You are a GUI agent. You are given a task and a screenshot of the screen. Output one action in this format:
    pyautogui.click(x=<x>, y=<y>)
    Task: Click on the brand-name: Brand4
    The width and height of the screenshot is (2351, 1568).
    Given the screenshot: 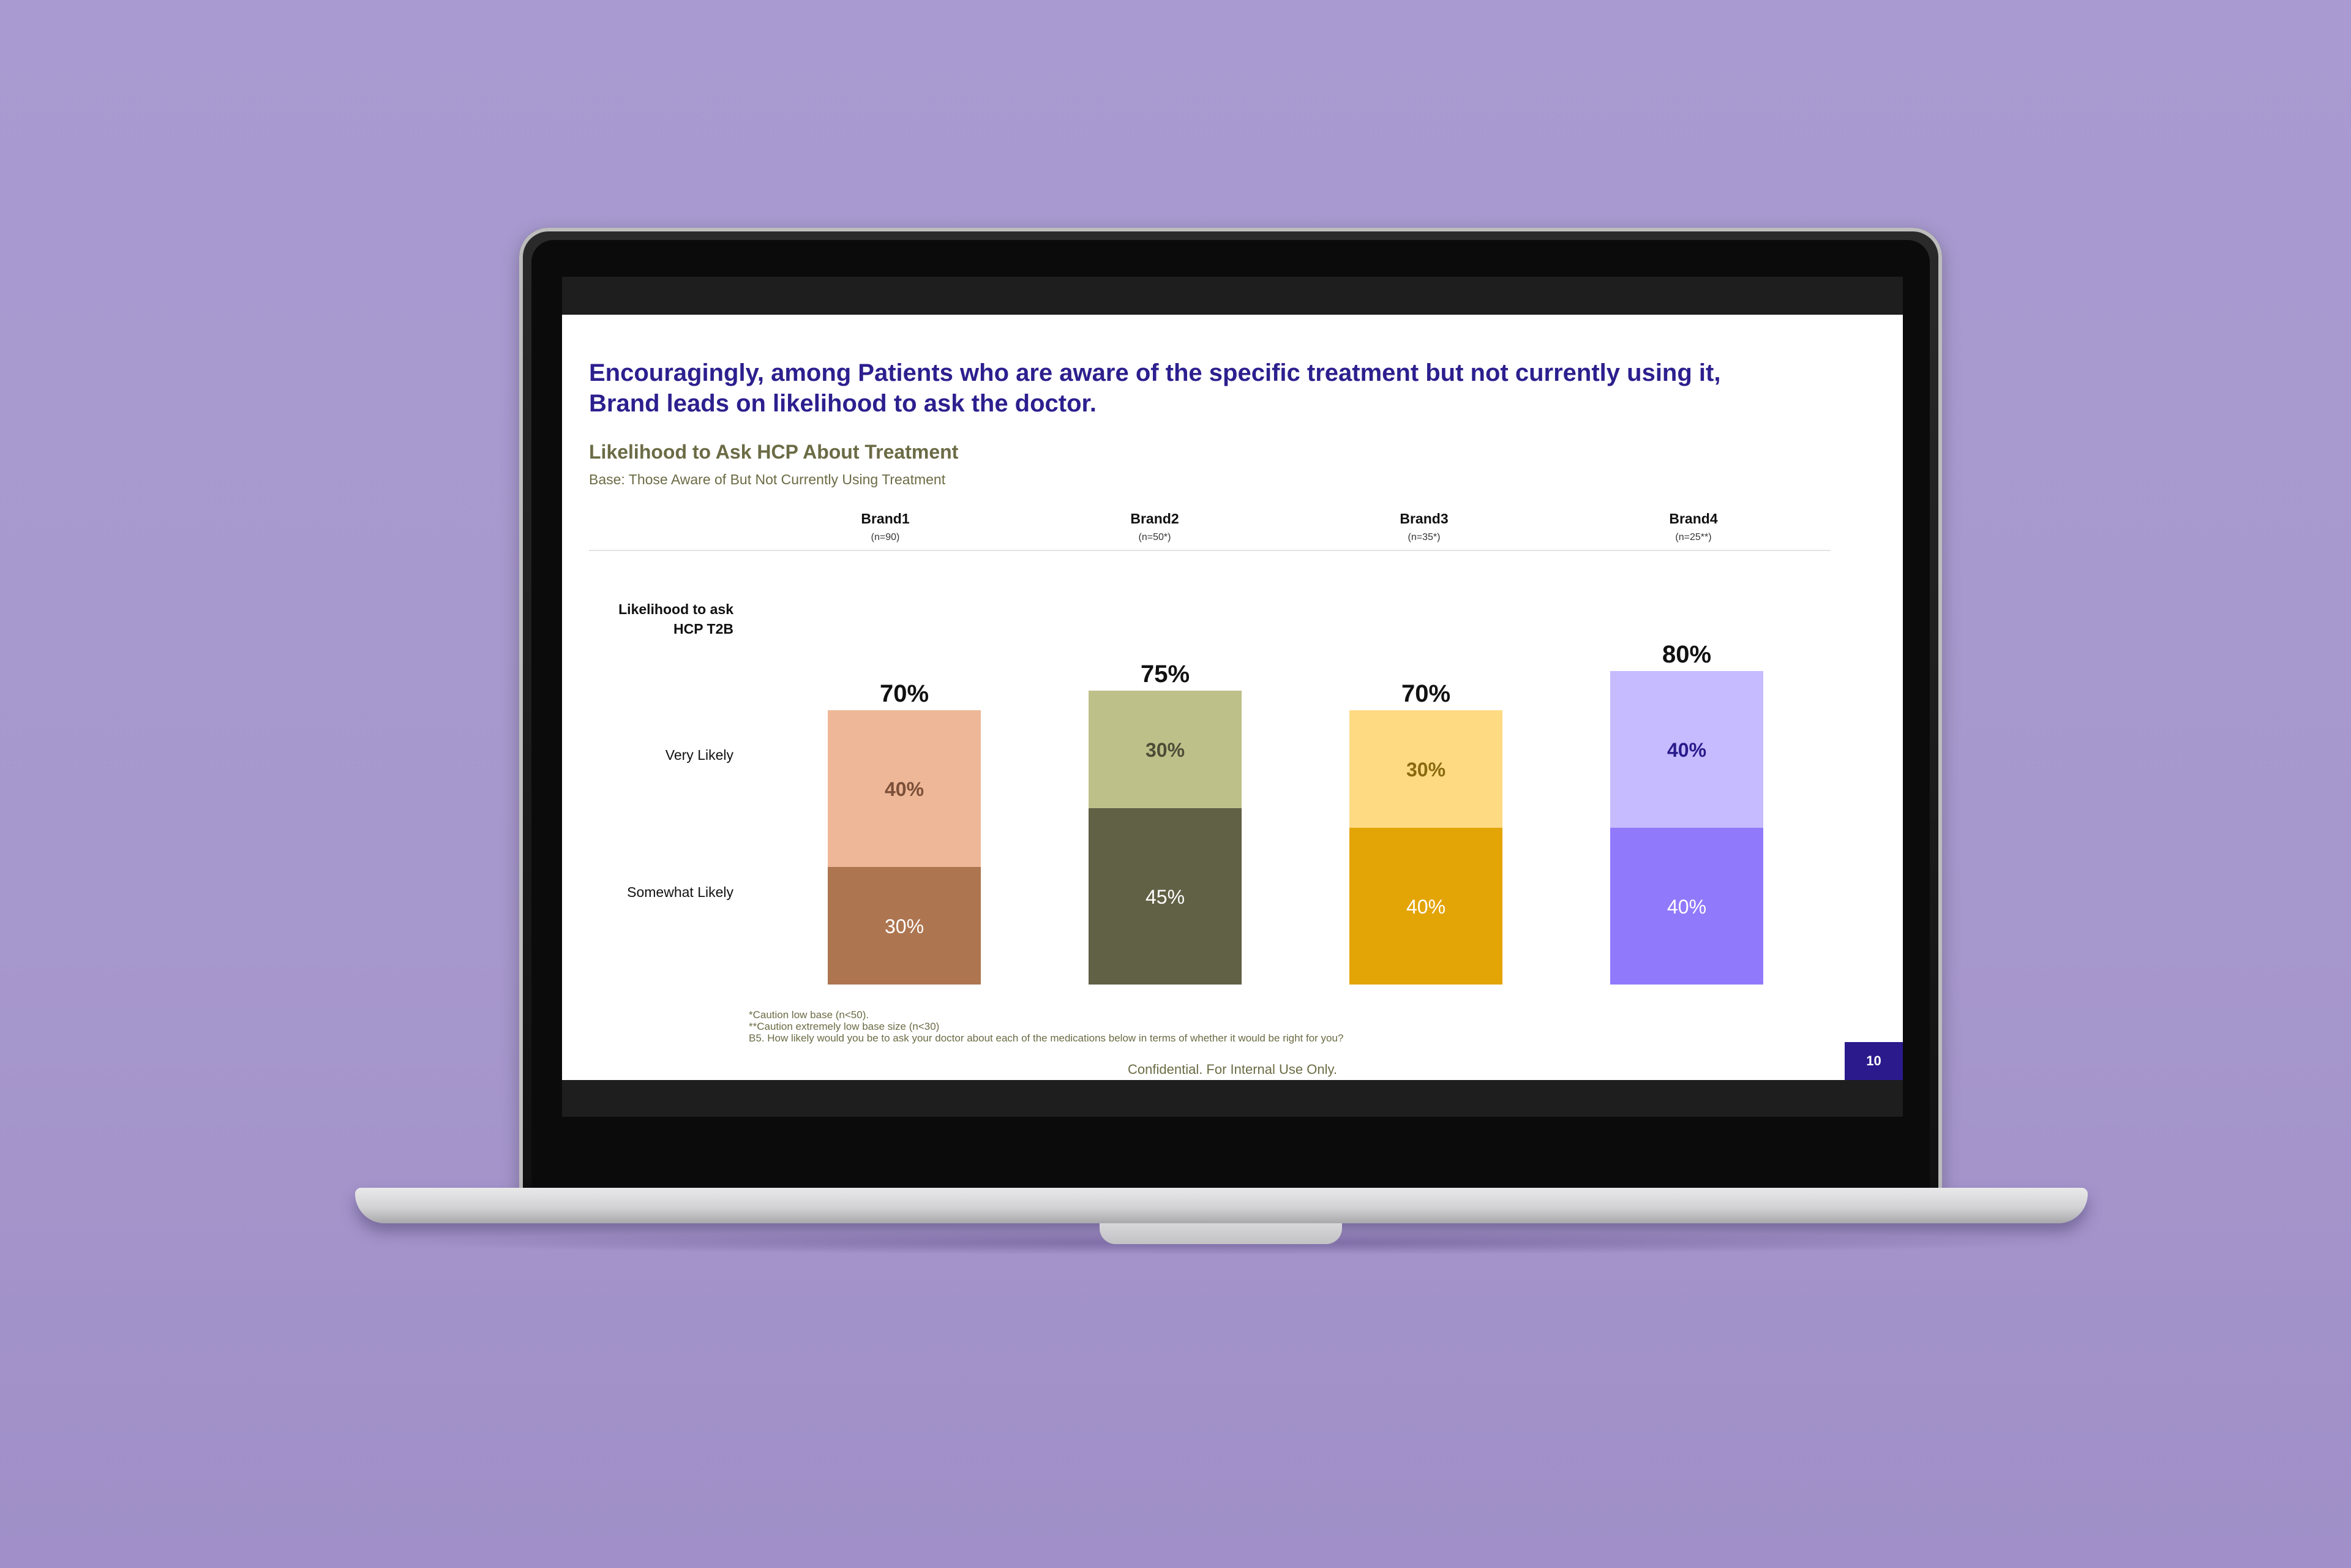 What is the action you would take?
    pyautogui.click(x=1693, y=519)
    